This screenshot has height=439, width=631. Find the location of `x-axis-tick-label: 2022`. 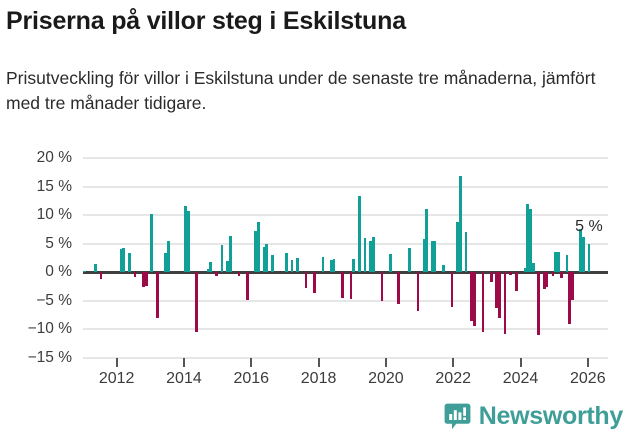

x-axis-tick-label: 2022 is located at coordinates (453, 378).